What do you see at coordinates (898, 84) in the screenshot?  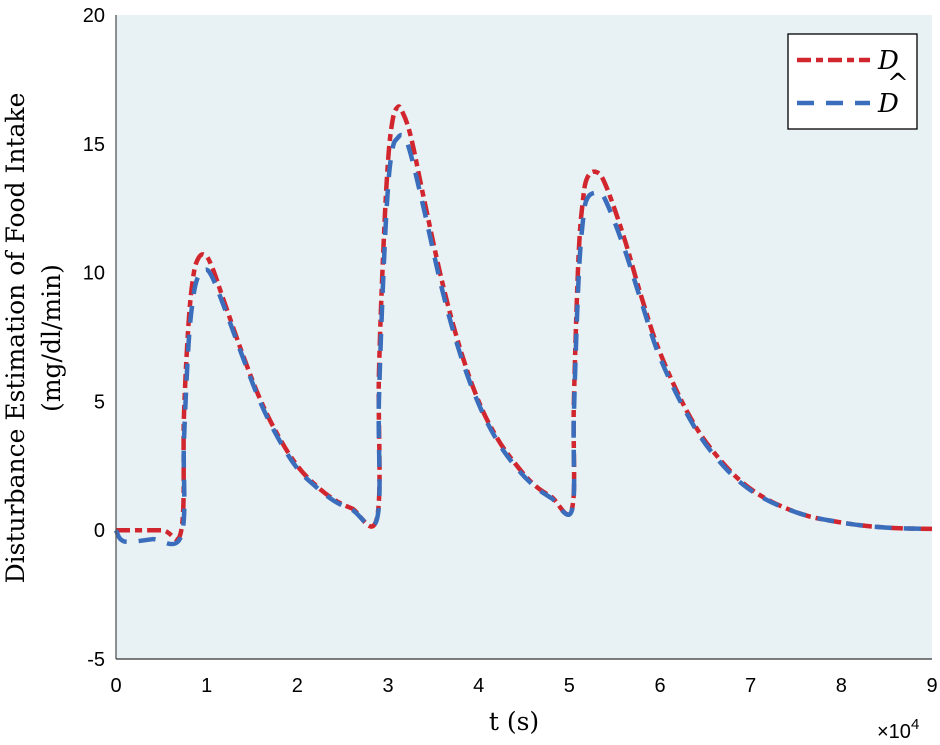 I see `legend-hat-accent: ^` at bounding box center [898, 84].